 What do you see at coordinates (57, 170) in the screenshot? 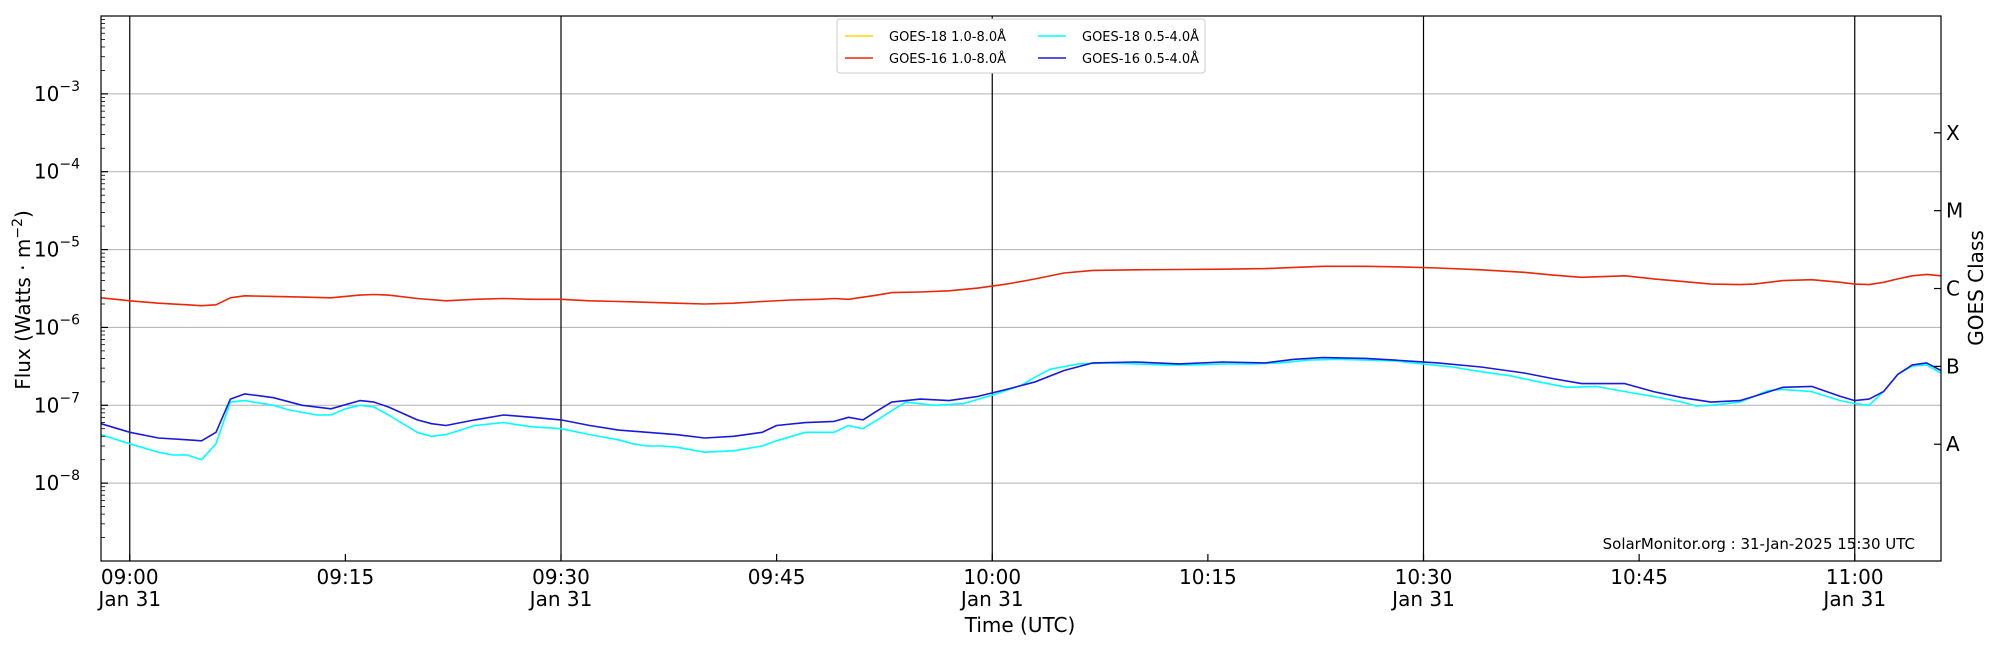
I see `y-tick-label: 10⁻⁴` at bounding box center [57, 170].